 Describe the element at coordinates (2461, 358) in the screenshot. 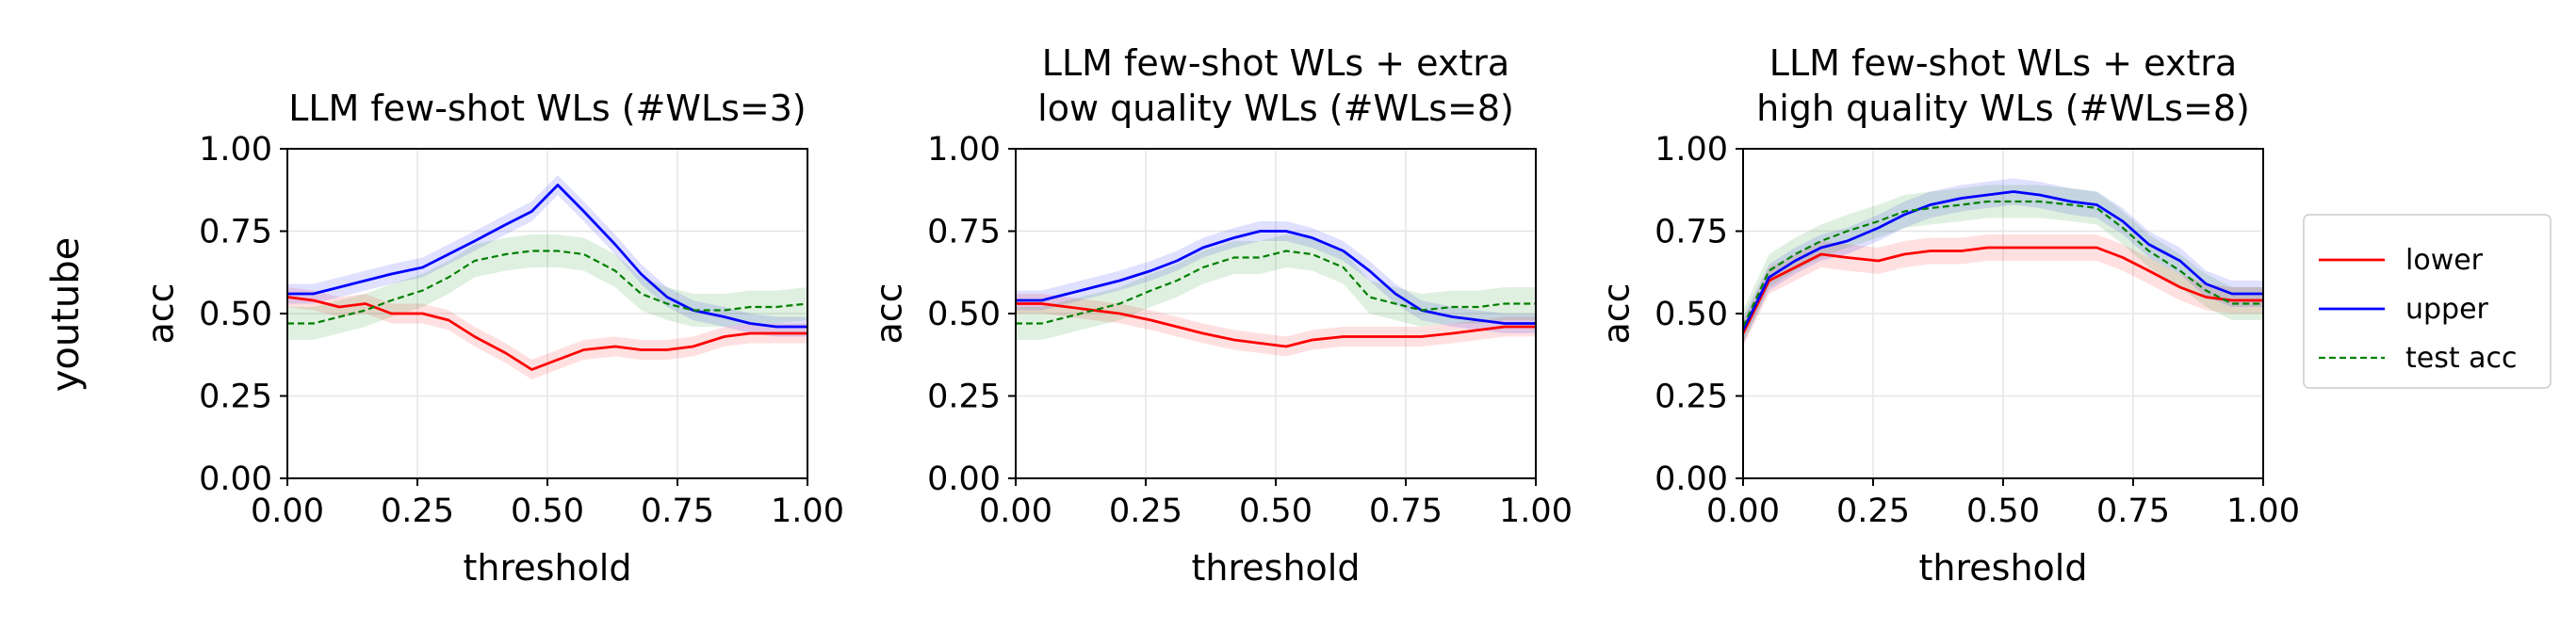

I see `legend-label-test: test acc` at that location.